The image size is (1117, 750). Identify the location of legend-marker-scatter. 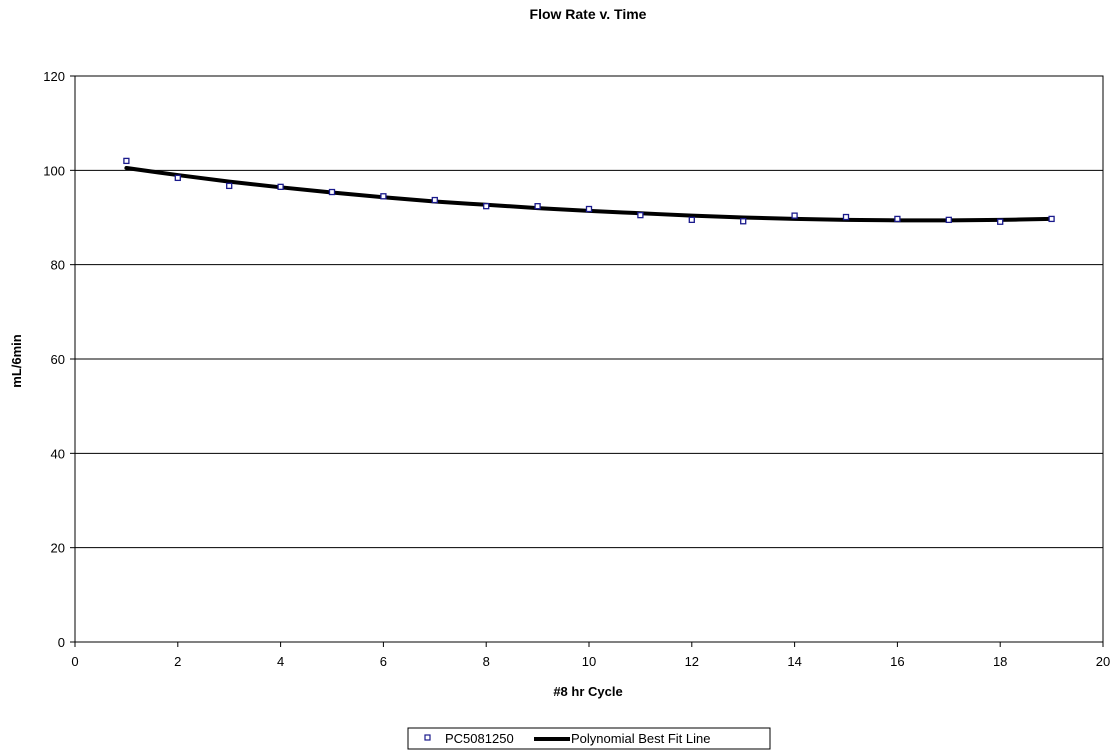
(427, 737).